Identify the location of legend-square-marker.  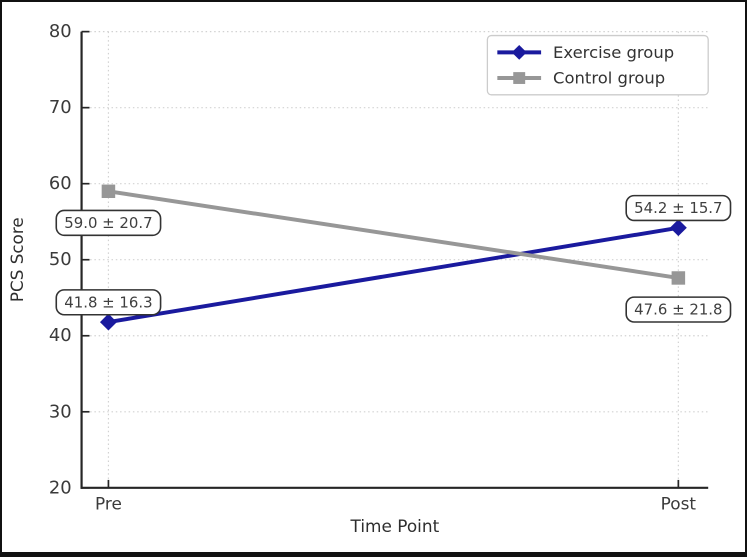
(519, 78).